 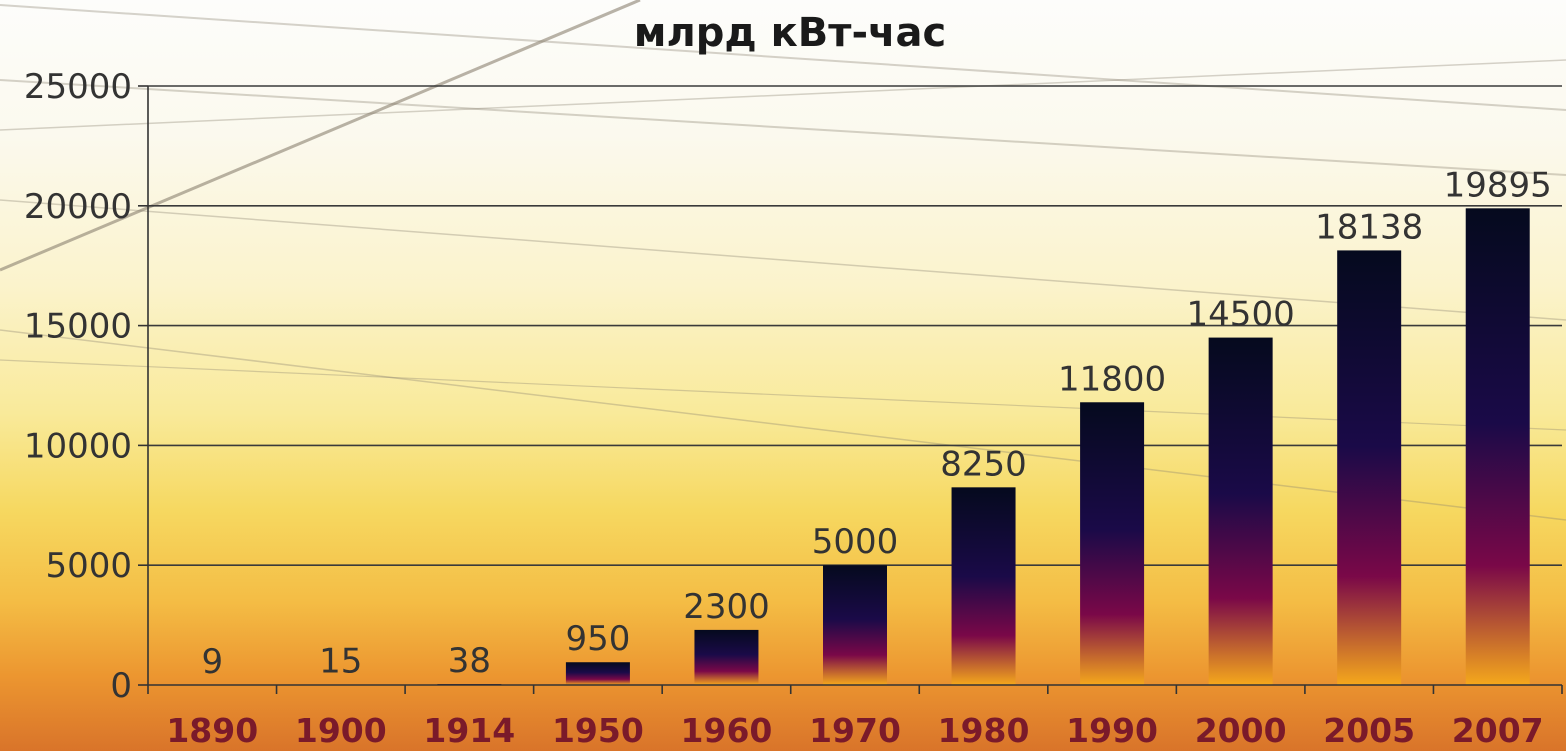 I want to click on data-label-1950: 950, so click(x=597, y=639).